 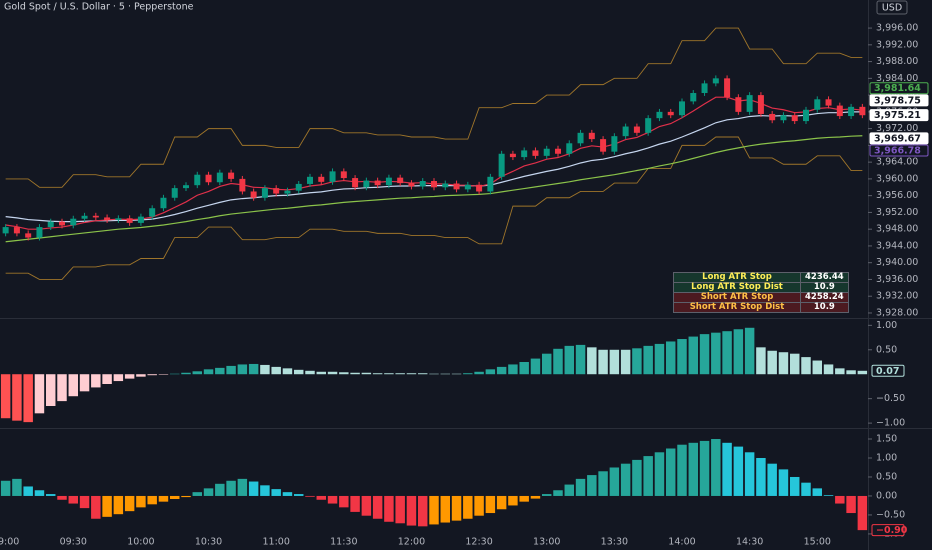 I want to click on x-tick-label: 11:30, so click(x=343, y=542).